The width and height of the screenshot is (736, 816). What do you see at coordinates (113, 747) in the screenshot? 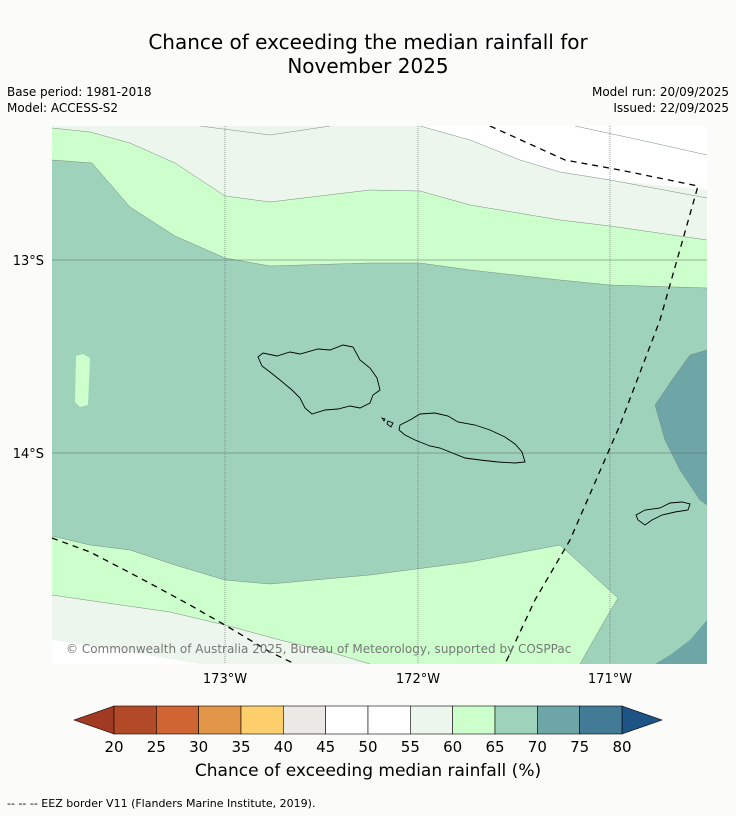
I see `colorbar-tick-label: 20` at bounding box center [113, 747].